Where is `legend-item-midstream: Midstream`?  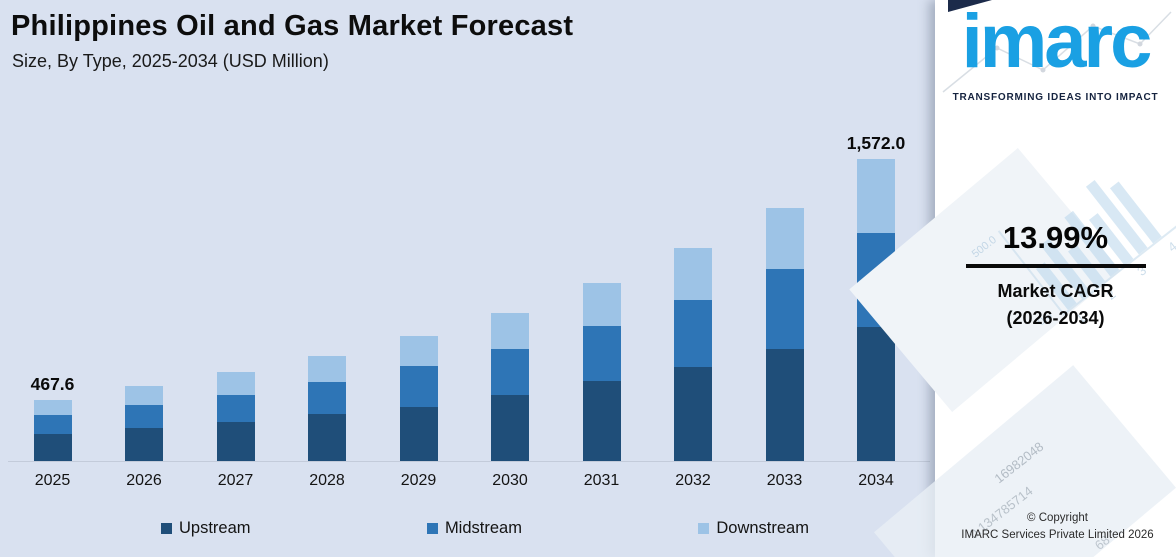
legend-item-midstream: Midstream is located at coordinates (474, 528).